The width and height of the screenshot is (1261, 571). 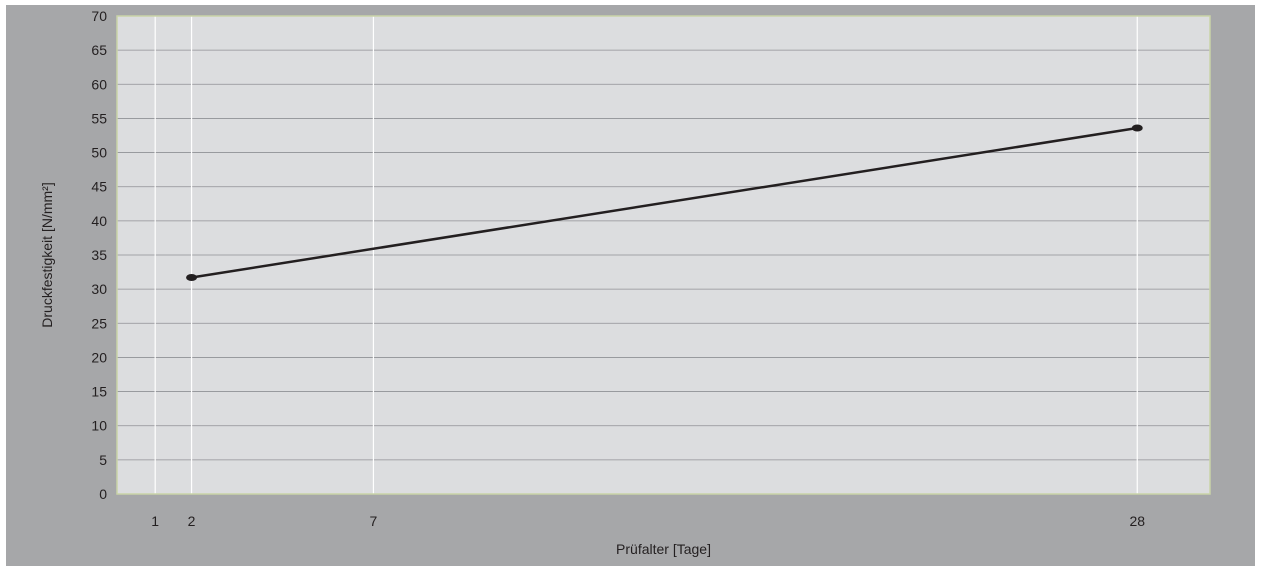 What do you see at coordinates (99, 50) in the screenshot?
I see `y-tick-label-65: 65` at bounding box center [99, 50].